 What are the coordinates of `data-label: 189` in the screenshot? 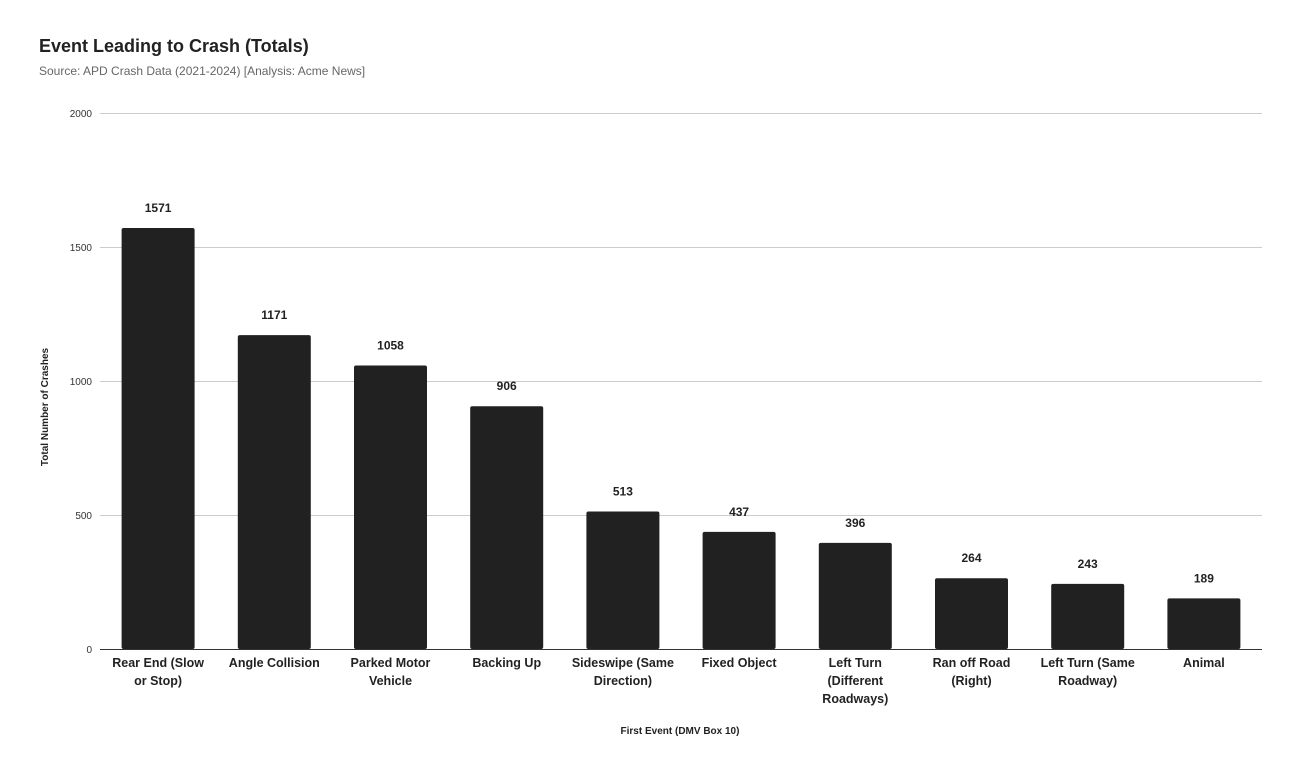 It's located at (1204, 578).